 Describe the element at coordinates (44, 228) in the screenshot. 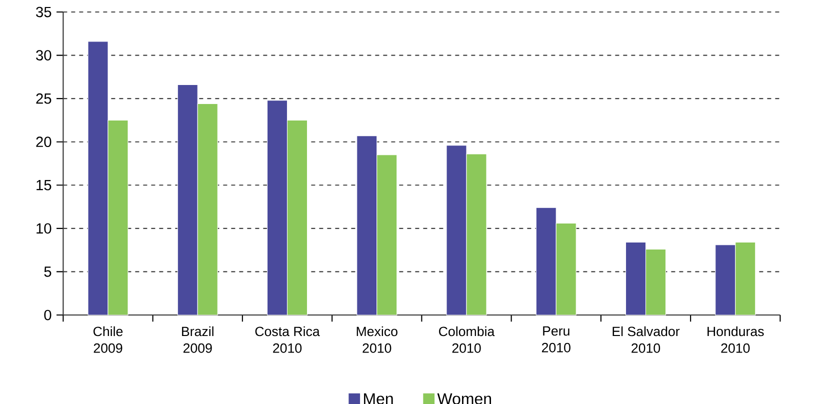

I see `y-tick-label: 10` at that location.